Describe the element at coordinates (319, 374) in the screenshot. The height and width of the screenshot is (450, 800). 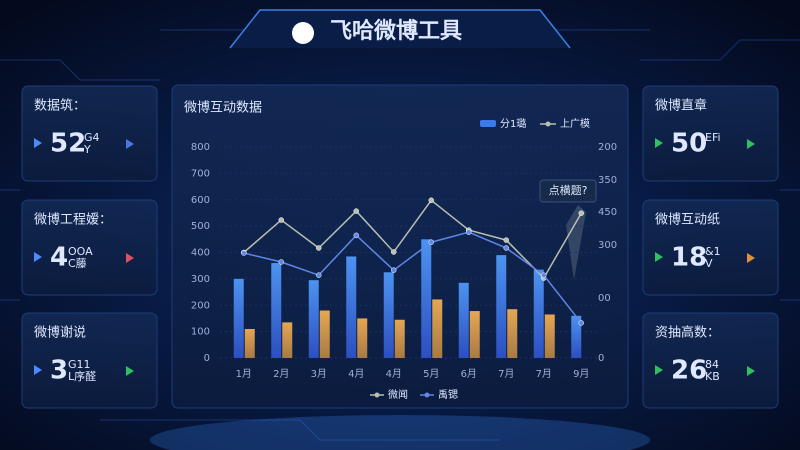
I see `x-tick-label: 3月` at that location.